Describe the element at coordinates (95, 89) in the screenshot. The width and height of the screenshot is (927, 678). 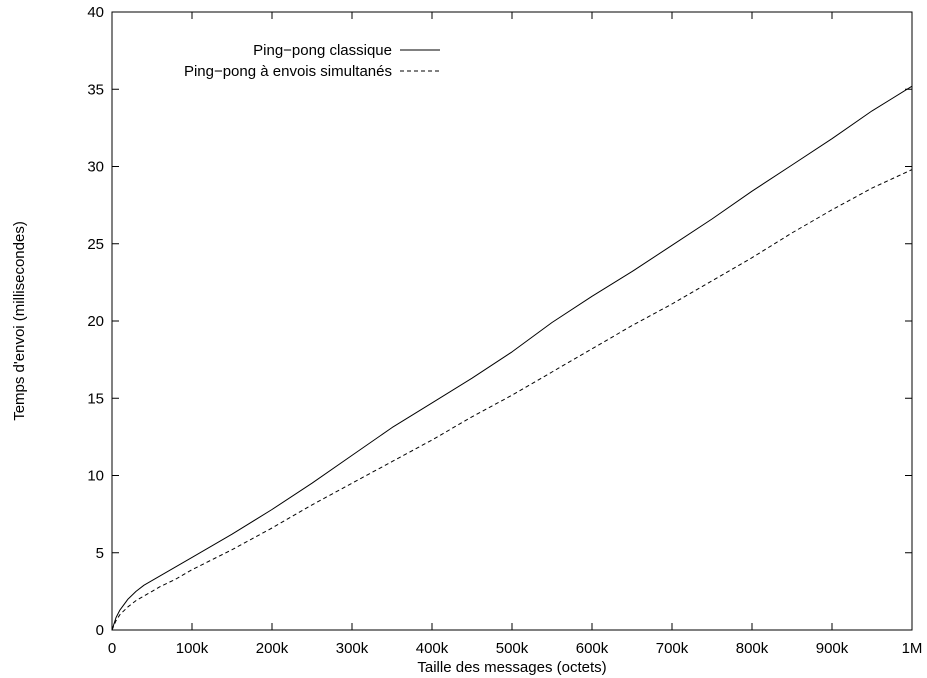
I see `y-tick-label: 35` at that location.